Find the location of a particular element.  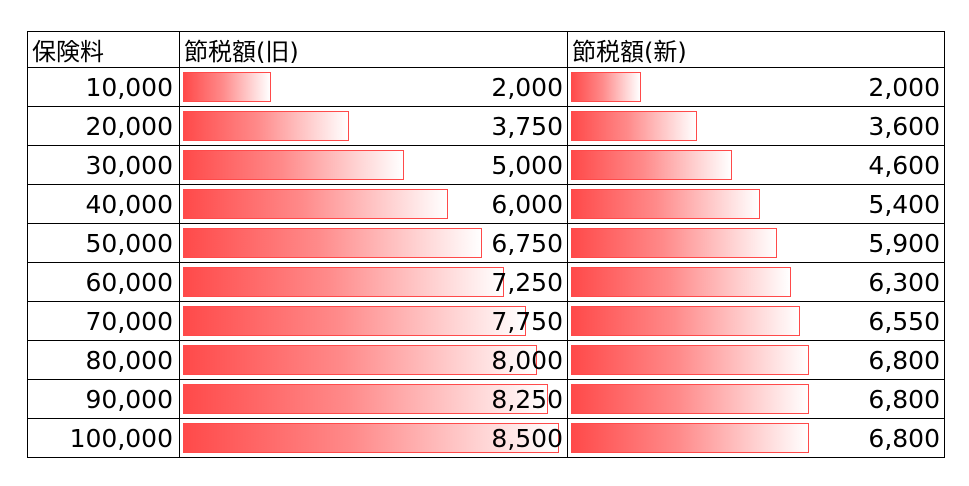

old-tax-saving-cell: 7,250 is located at coordinates (373, 282).